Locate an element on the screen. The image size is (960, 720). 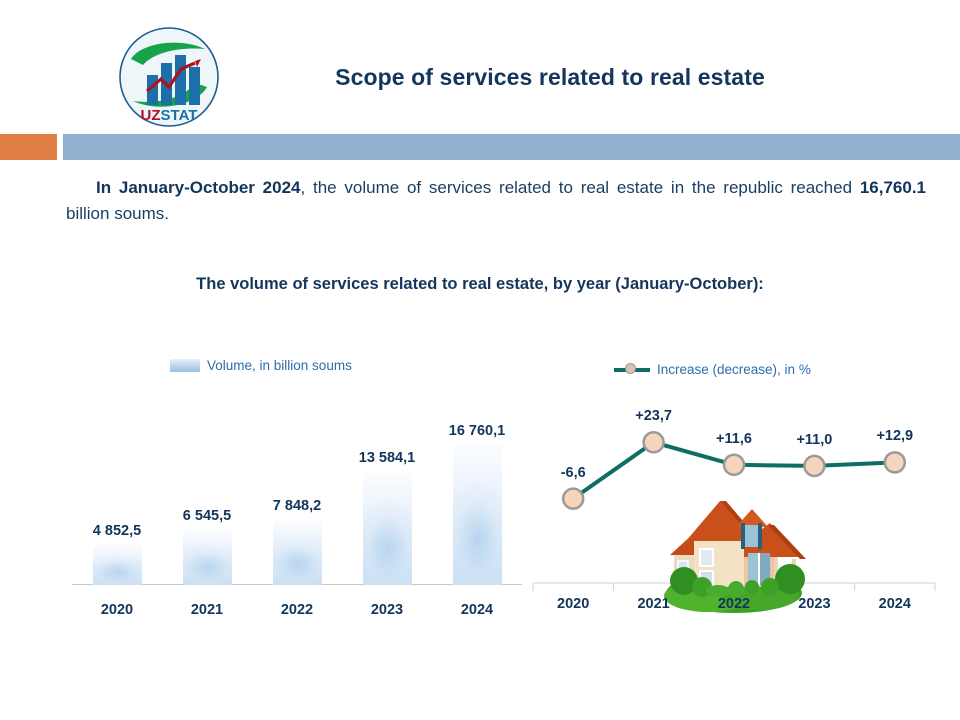
intro-lead: In January-October 2024 is located at coordinates (198, 187).